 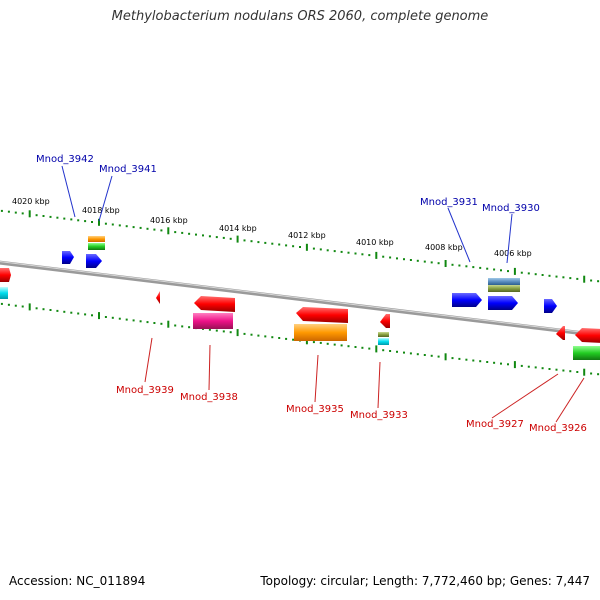 I want to click on gene-label-mnod-3931: Mnod_3931, so click(x=449, y=202).